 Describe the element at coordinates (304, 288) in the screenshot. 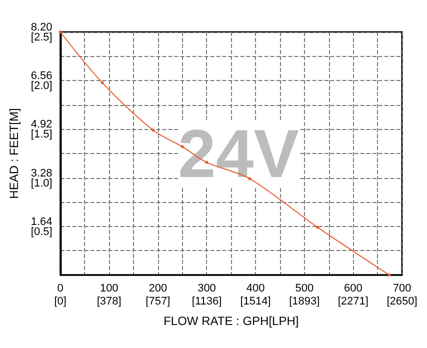

I see `x-tick-label: 500` at that location.